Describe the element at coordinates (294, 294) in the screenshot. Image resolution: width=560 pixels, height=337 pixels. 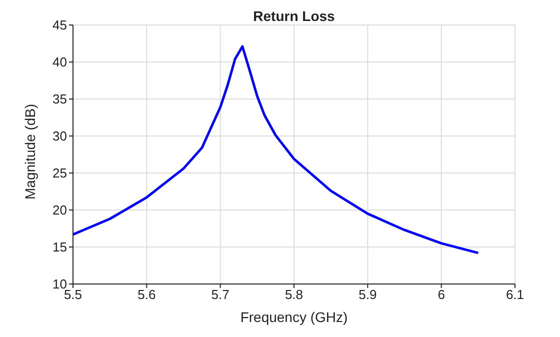
I see `x-tick-label: 5.8` at that location.